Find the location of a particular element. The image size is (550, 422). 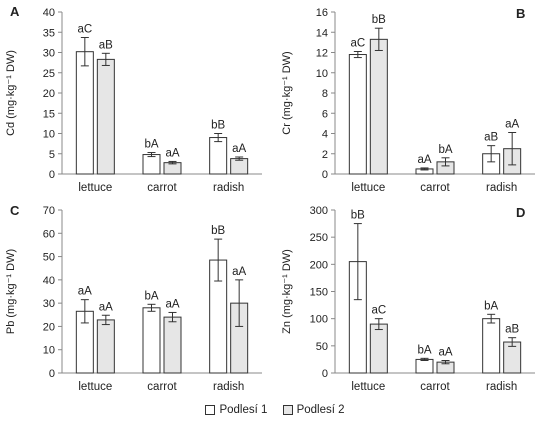

y-axis-title: Zn (mg·kg⁻¹ DW) is located at coordinates (287, 291).